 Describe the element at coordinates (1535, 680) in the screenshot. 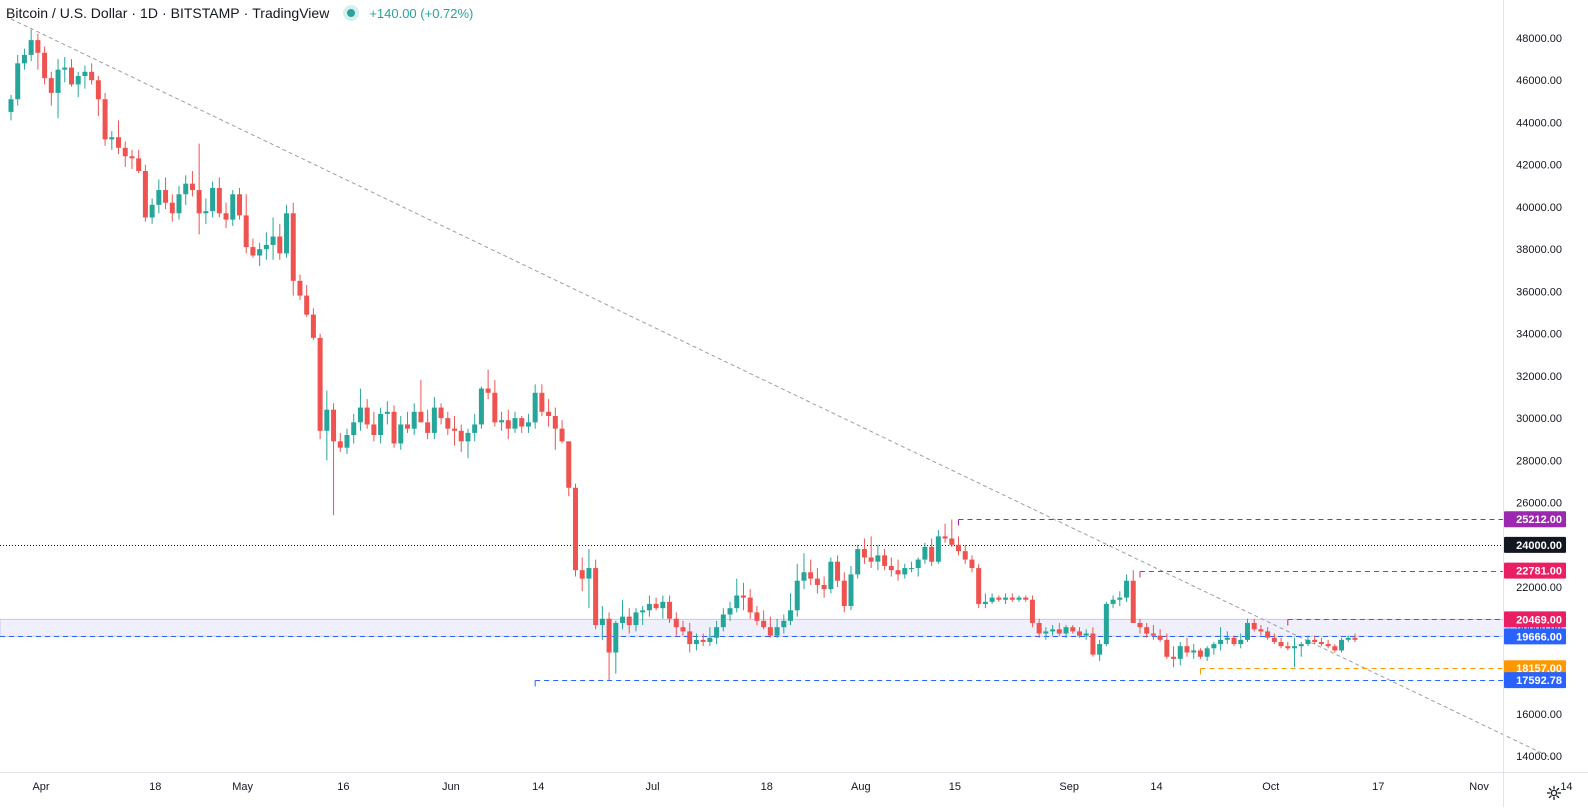

I see `price-badge: 17592.78` at that location.